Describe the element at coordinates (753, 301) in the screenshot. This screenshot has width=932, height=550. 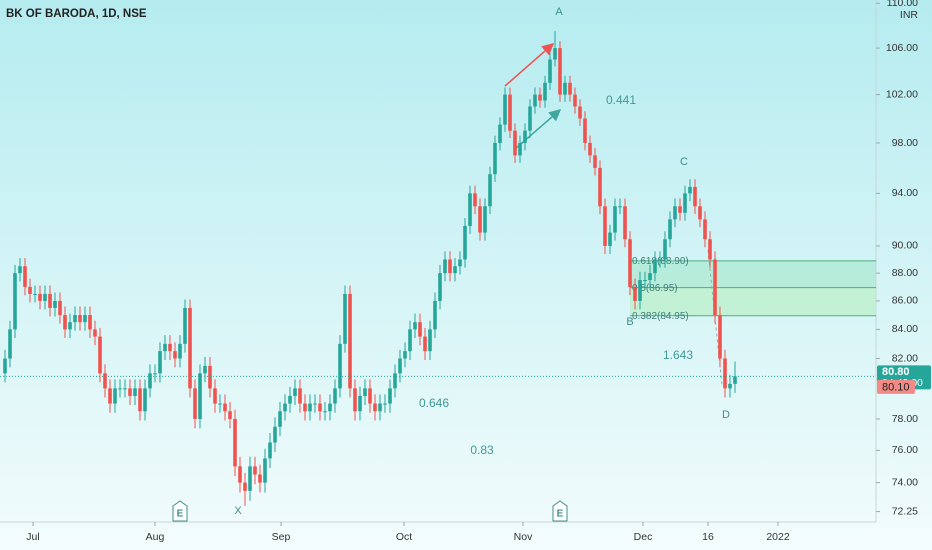
I see `fib-zone` at that location.